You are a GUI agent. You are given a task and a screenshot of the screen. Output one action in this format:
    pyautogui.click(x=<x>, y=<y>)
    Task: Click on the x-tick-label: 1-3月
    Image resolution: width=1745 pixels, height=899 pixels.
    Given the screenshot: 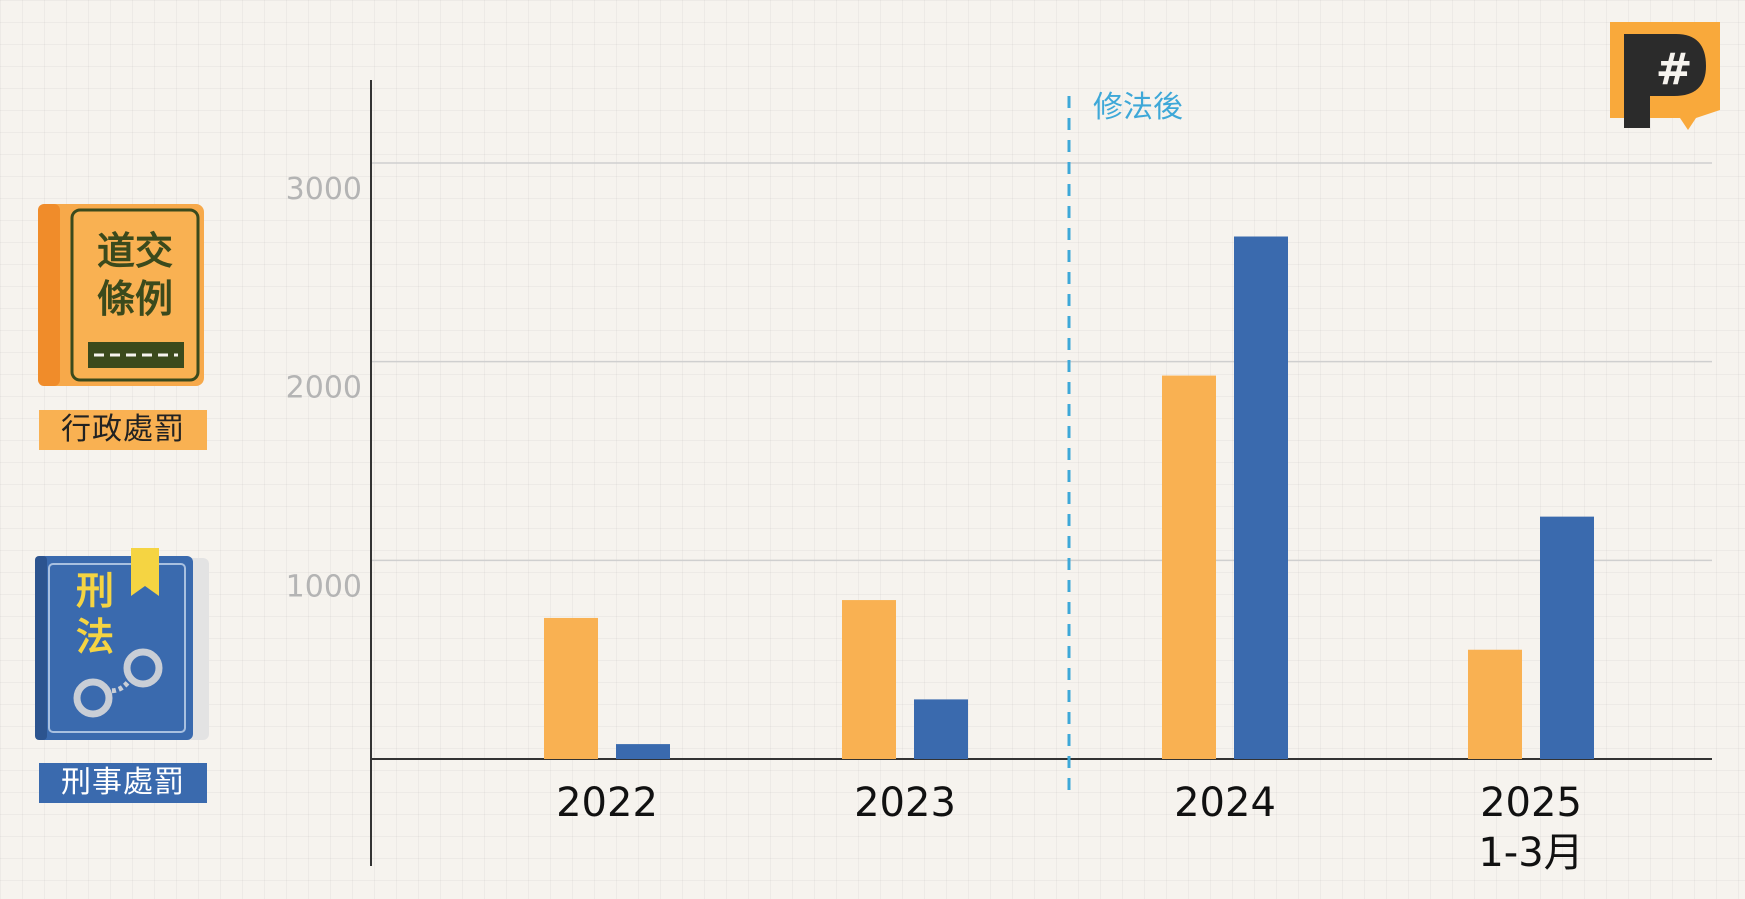 What is the action you would take?
    pyautogui.click(x=1530, y=853)
    